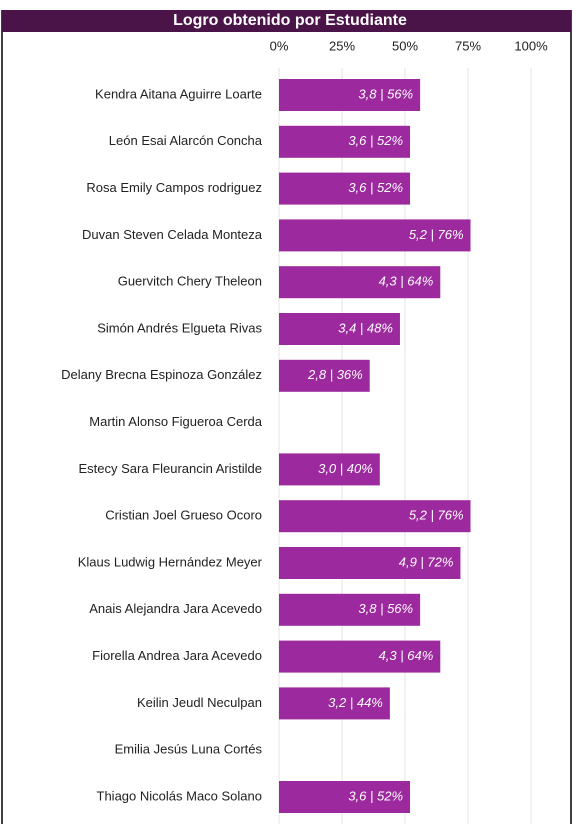 The image size is (573, 824). Describe the element at coordinates (342, 45) in the screenshot. I see `x-tick-label: 25%` at that location.